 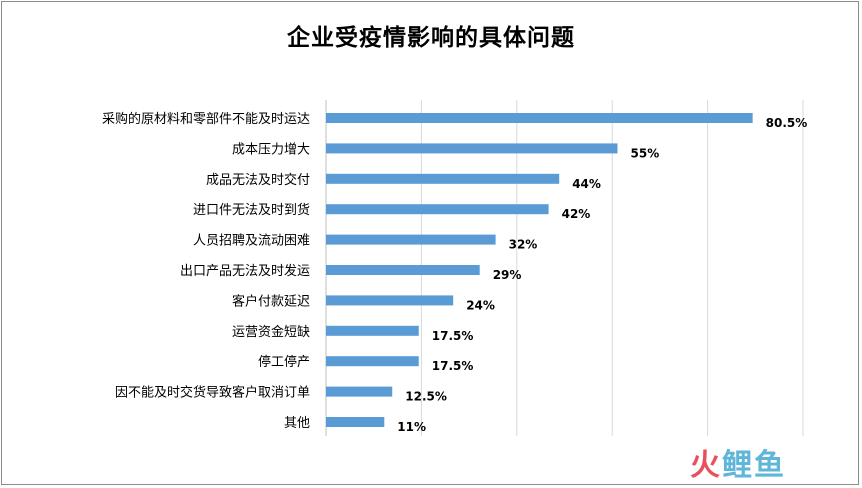 I want to click on data-label: 32%, so click(x=523, y=245).